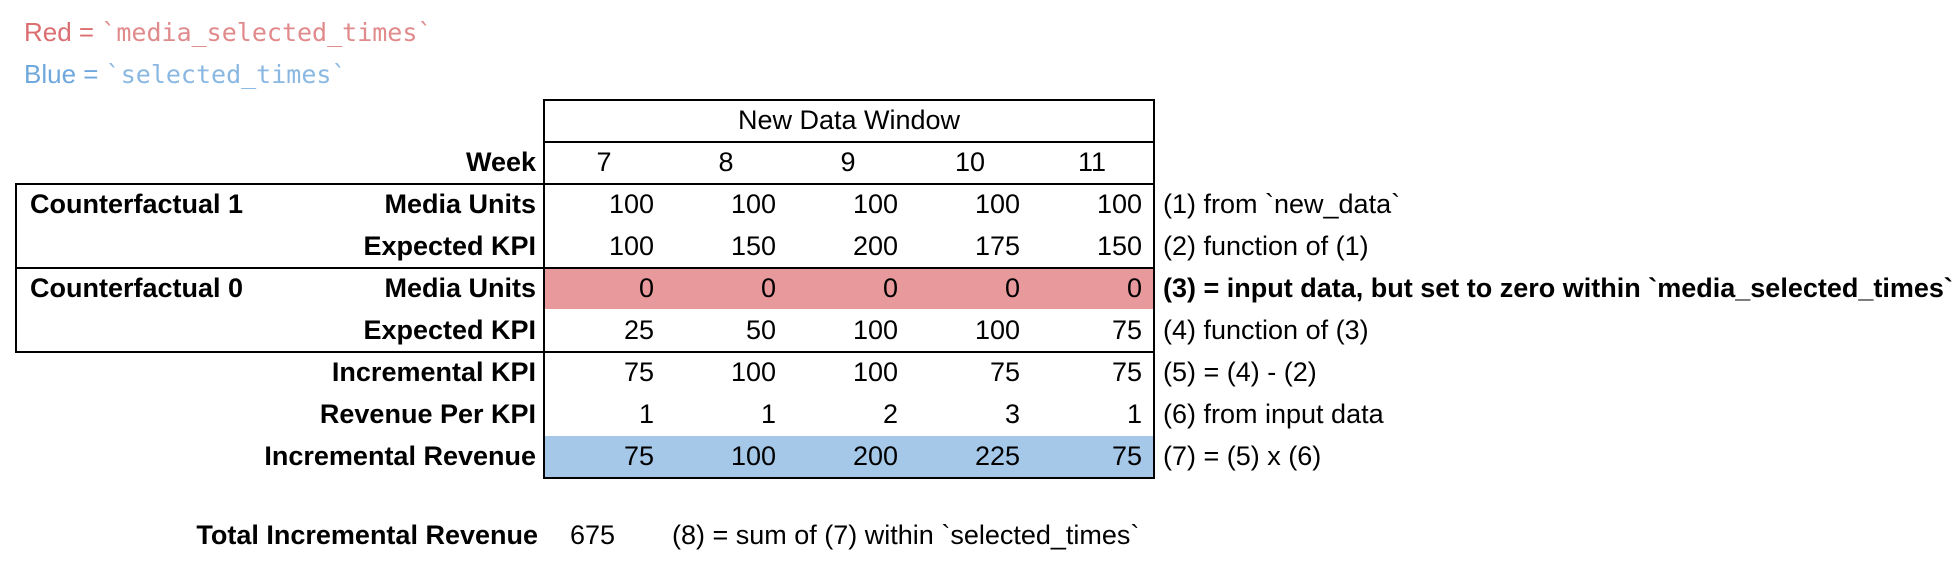  What do you see at coordinates (137, 288) in the screenshot?
I see `group-label-counterfactual-0: Counterfactual 0` at bounding box center [137, 288].